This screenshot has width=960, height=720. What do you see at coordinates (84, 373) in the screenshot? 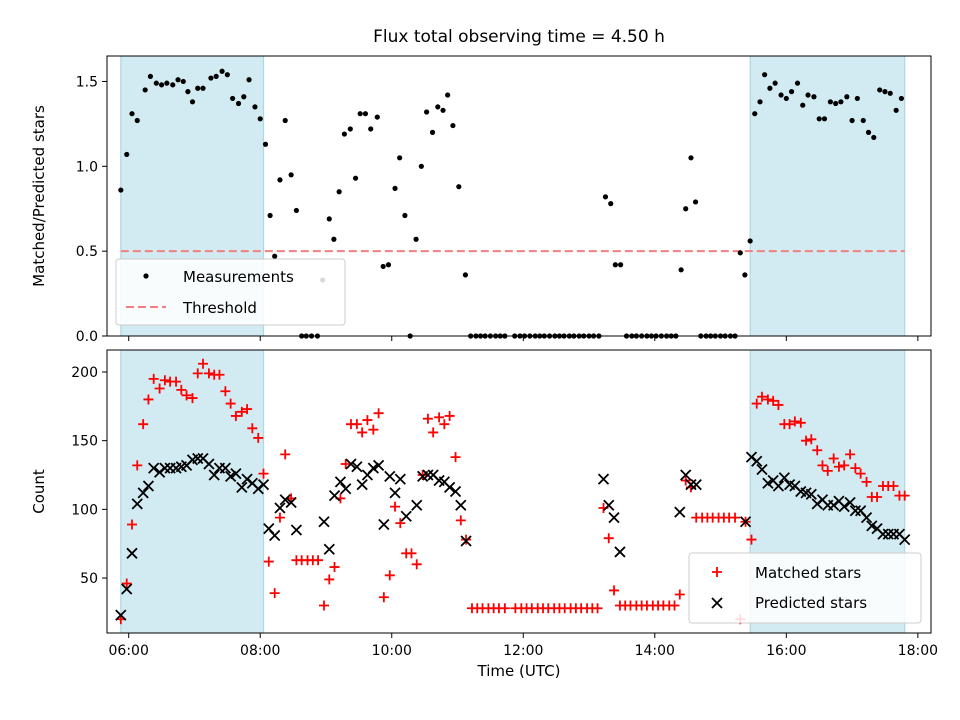
I see `y-tick-label: 200` at bounding box center [84, 373].